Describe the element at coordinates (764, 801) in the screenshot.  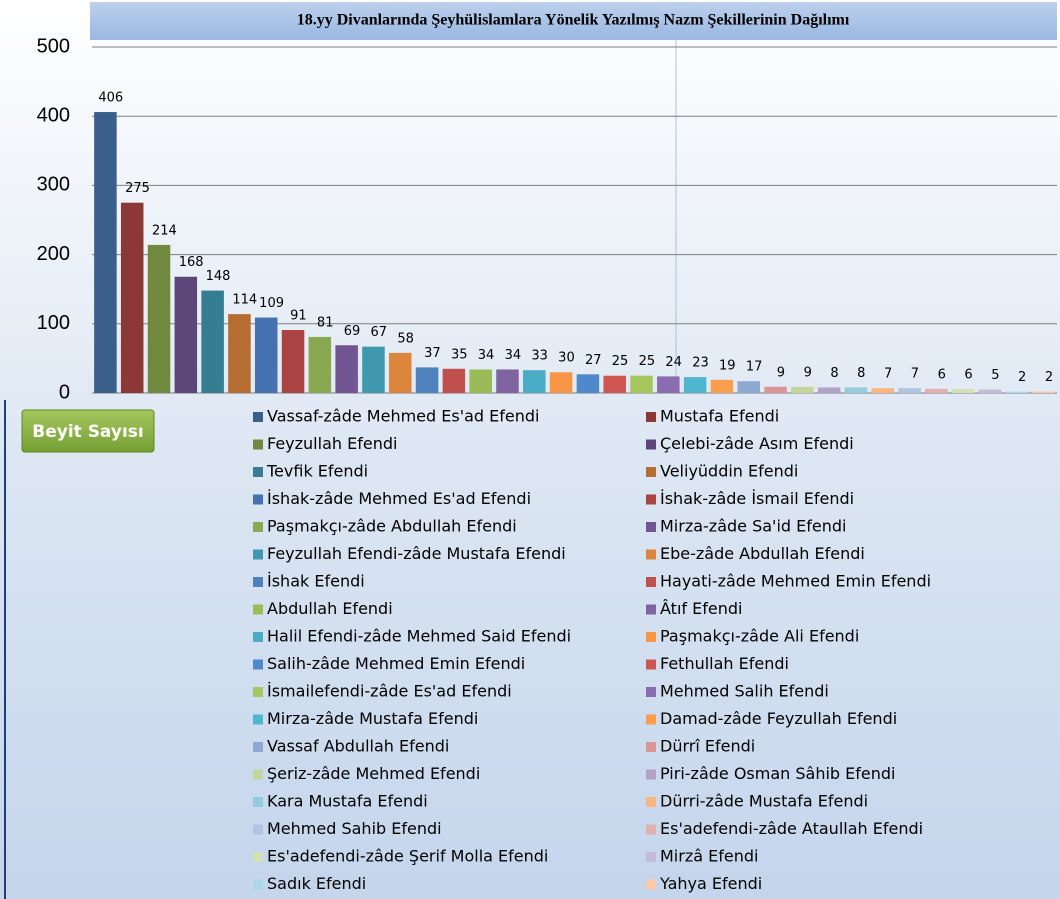
I see `legend-label: Dürri-zâde Mustafa Efendi` at that location.